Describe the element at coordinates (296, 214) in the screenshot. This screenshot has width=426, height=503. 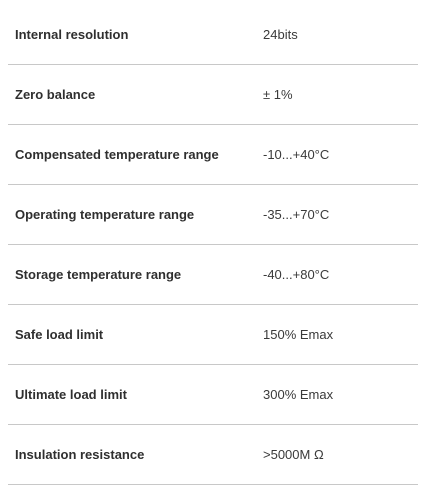
I see `spec-value: -35...+70°C` at that location.